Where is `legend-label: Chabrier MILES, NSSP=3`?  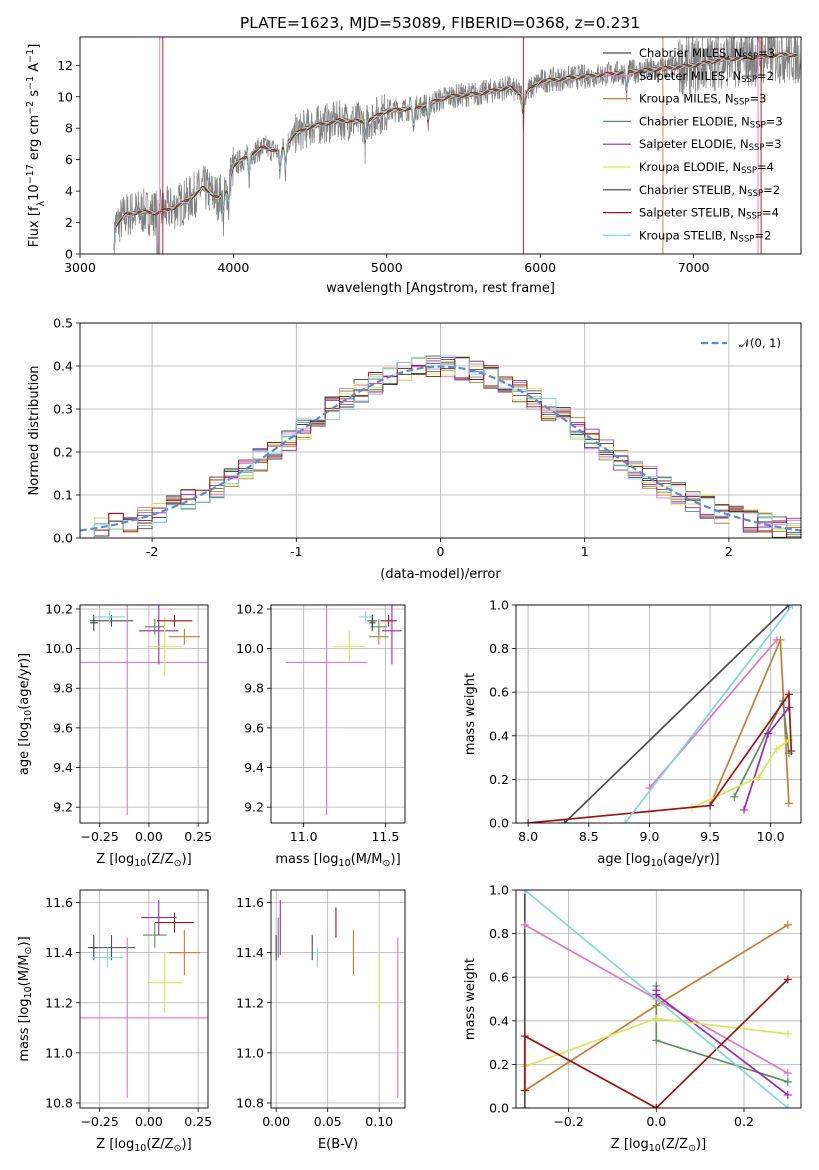 legend-label: Chabrier MILES, NSSP=3 is located at coordinates (707, 54).